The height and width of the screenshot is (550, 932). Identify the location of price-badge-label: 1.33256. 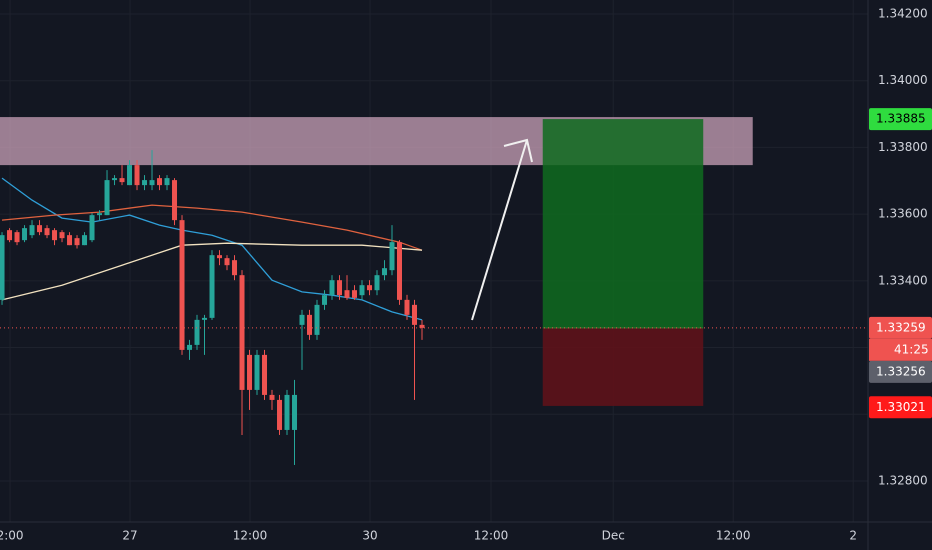
(901, 371).